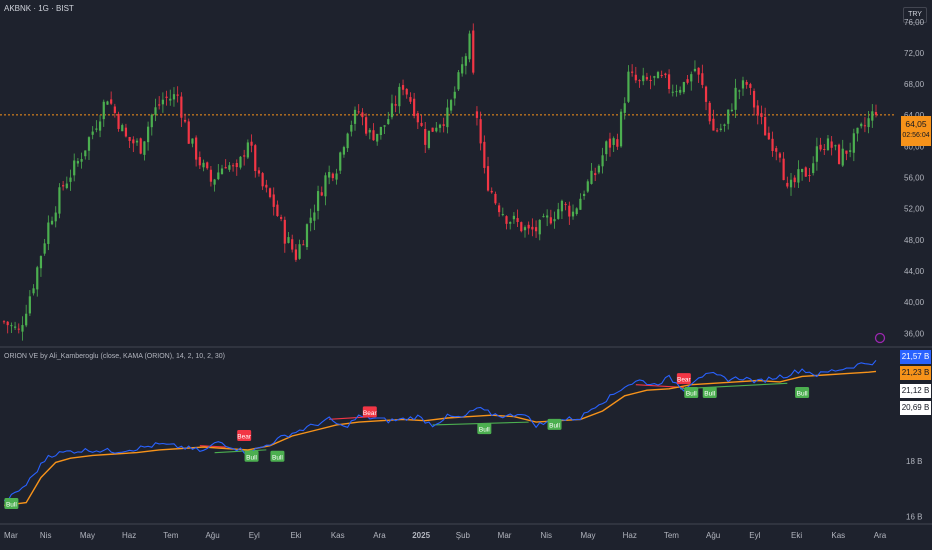 This screenshot has width=932, height=550. What do you see at coordinates (914, 209) in the screenshot?
I see `price-tick-label: 52,00` at bounding box center [914, 209].